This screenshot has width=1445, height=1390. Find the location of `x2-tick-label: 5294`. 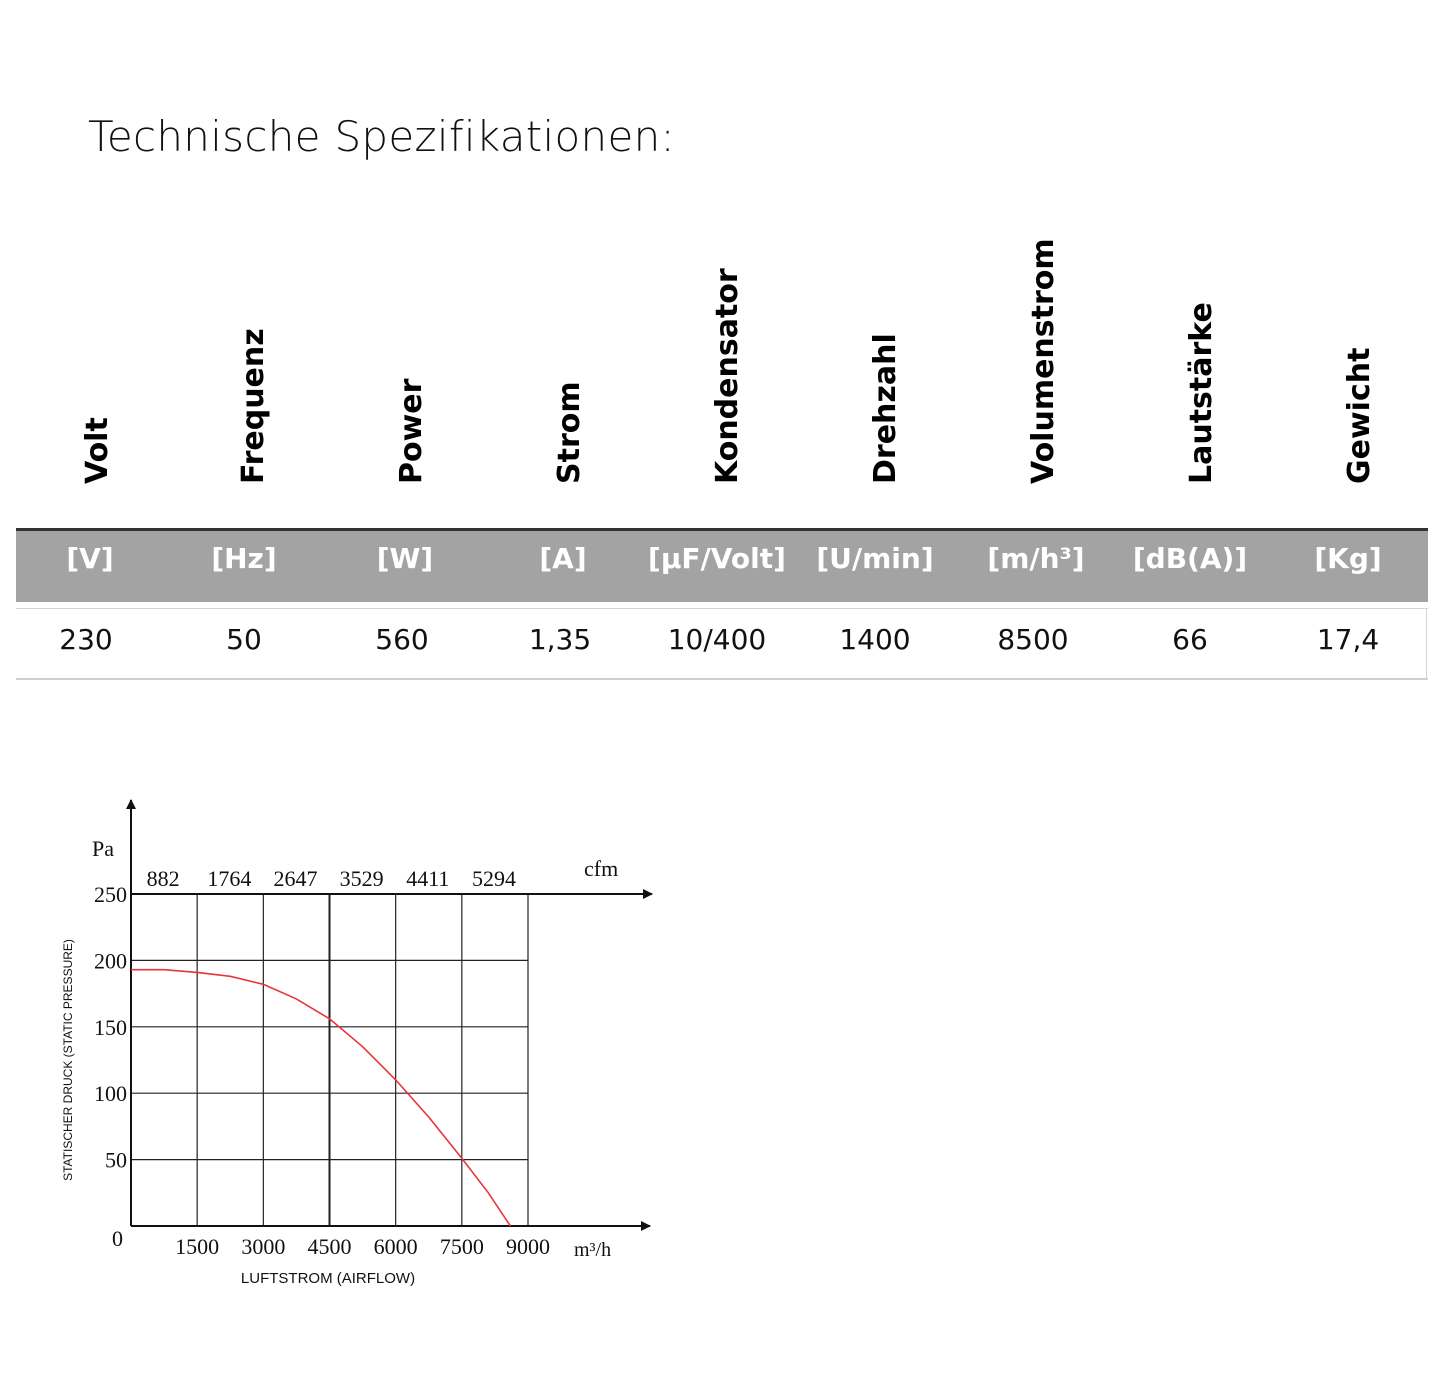

x2-tick-label: 5294 is located at coordinates (494, 878).